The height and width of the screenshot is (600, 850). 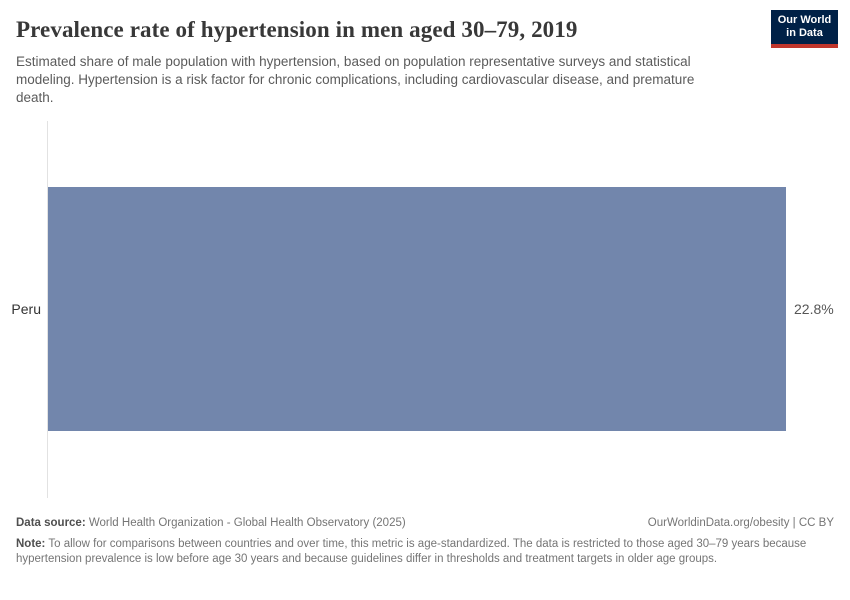 What do you see at coordinates (814, 309) in the screenshot?
I see `bar-value-label: 22.8%` at bounding box center [814, 309].